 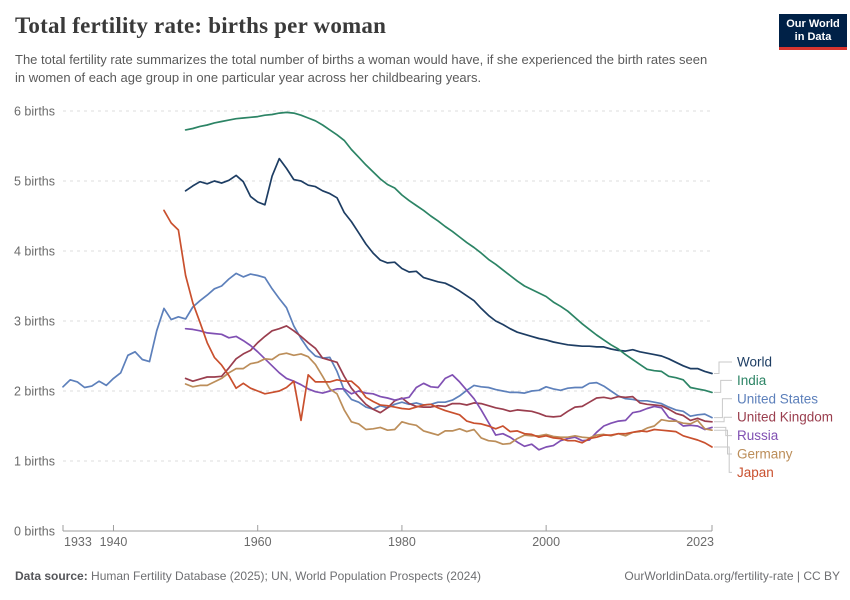 I want to click on series-line-united-kingdom, so click(x=448, y=374).